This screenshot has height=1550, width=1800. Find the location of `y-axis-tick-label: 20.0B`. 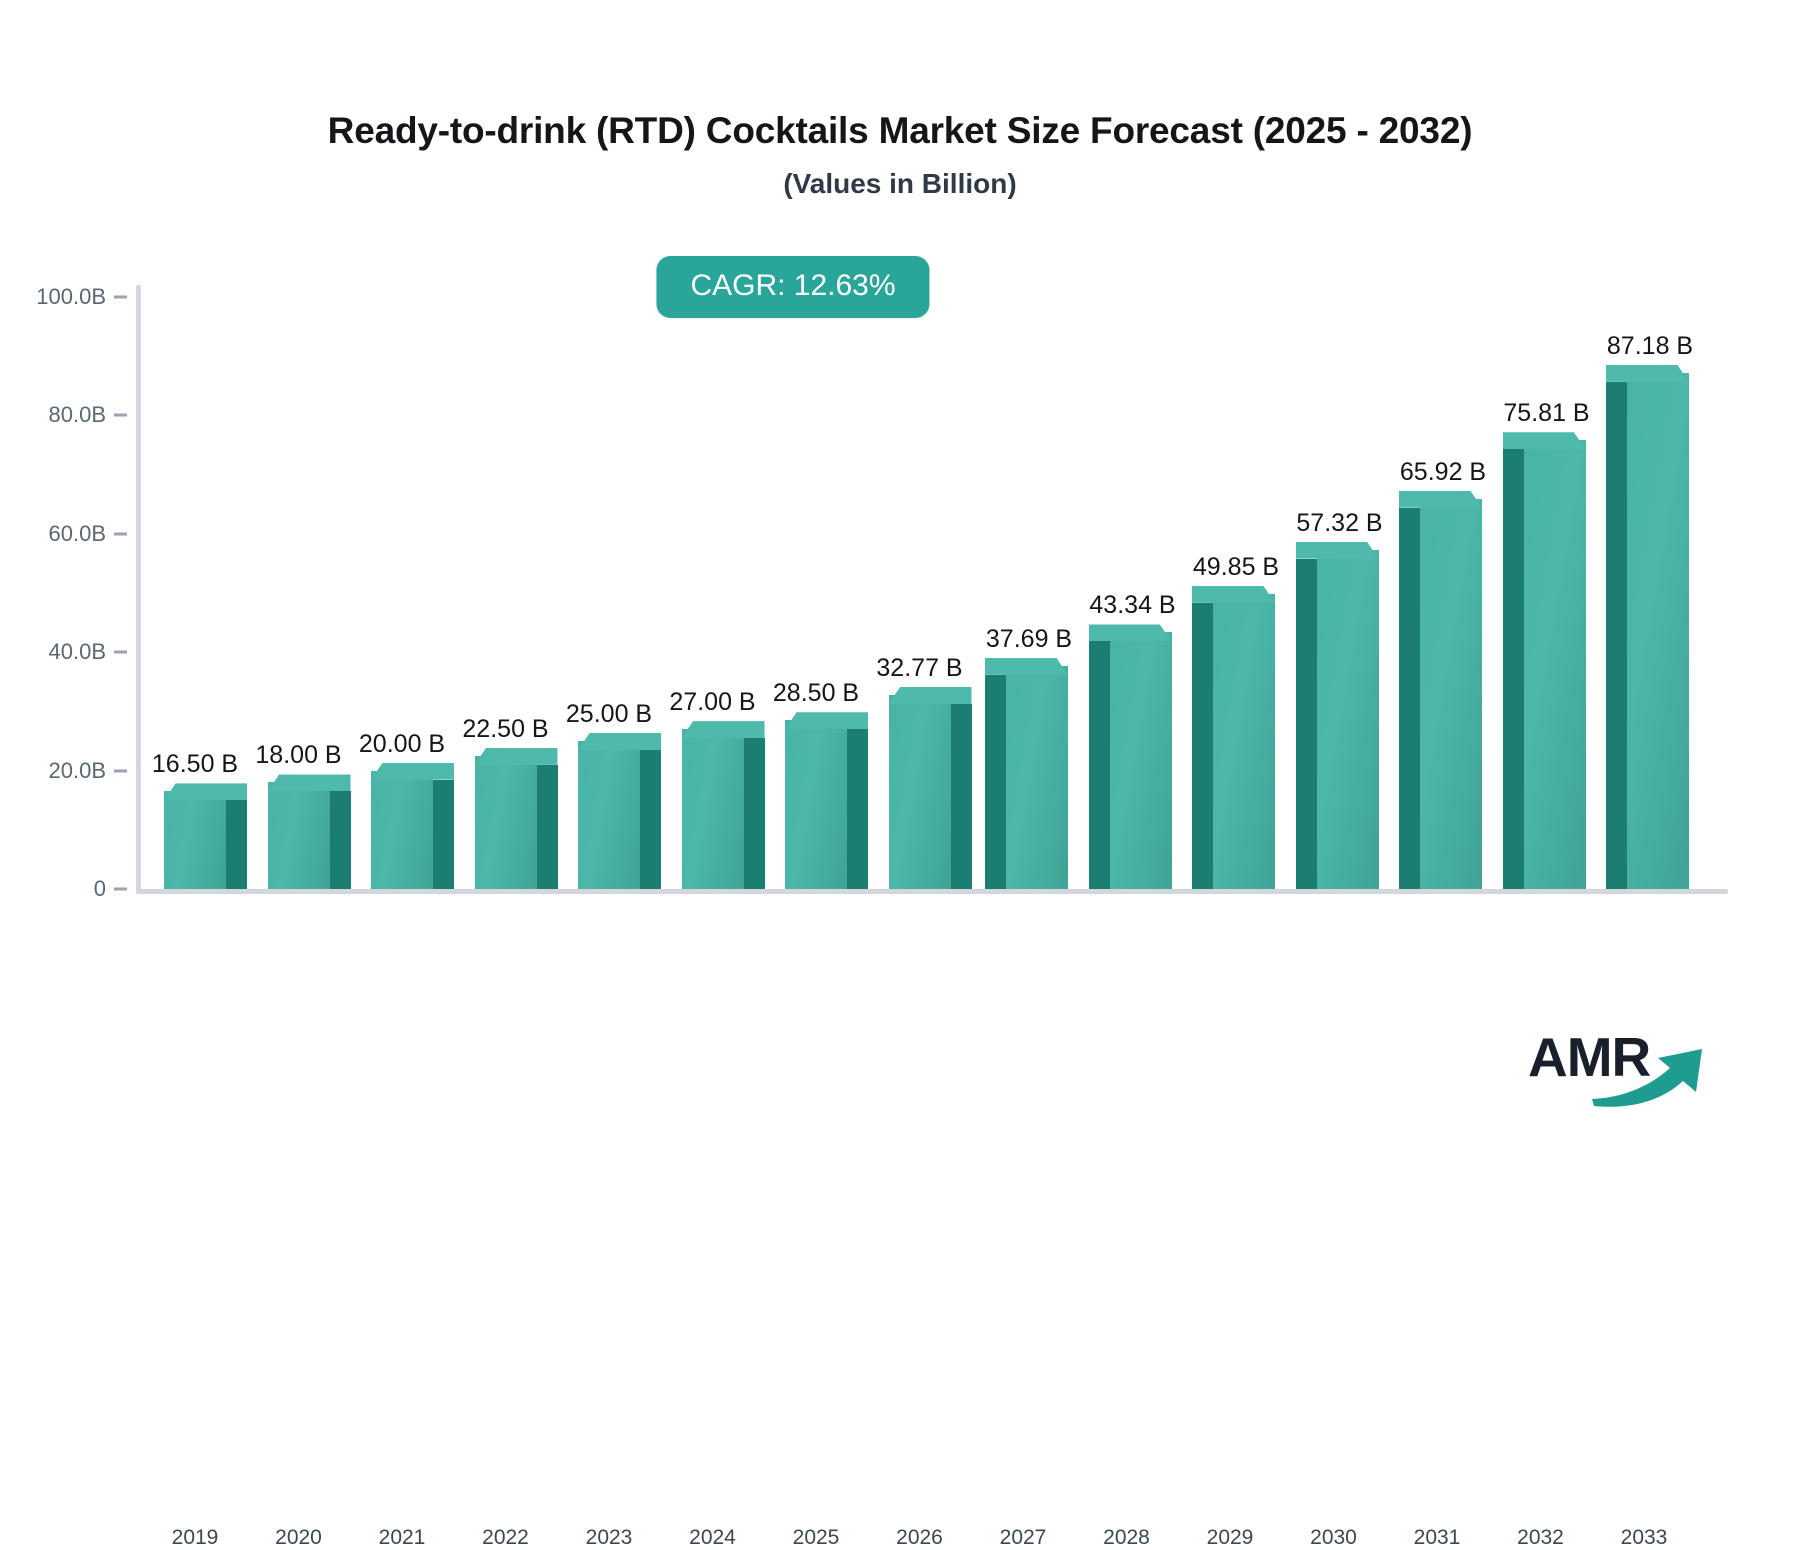

y-axis-tick-label: 20.0B is located at coordinates (77, 770).